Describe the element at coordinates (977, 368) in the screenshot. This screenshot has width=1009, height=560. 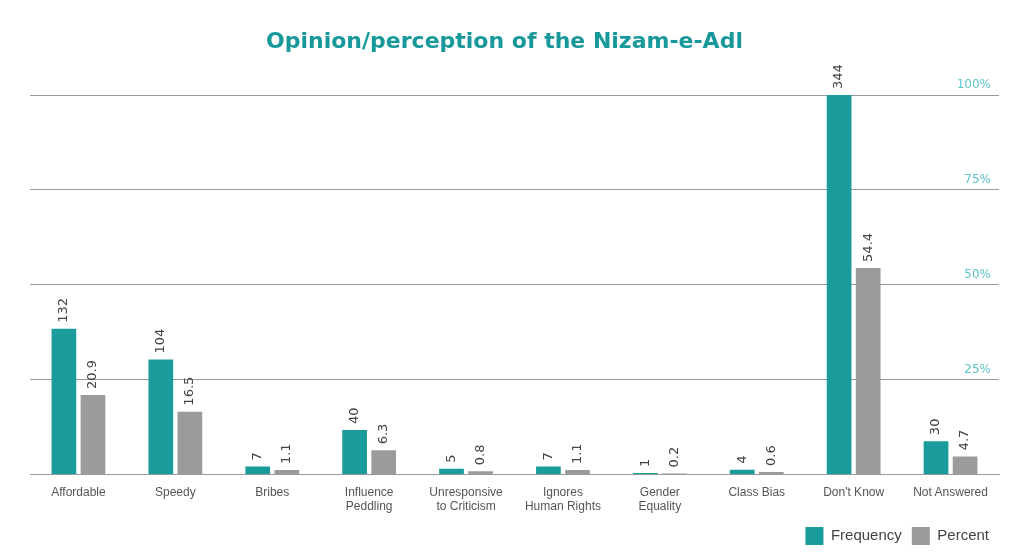
I see `y2-tick-label: 25%` at that location.